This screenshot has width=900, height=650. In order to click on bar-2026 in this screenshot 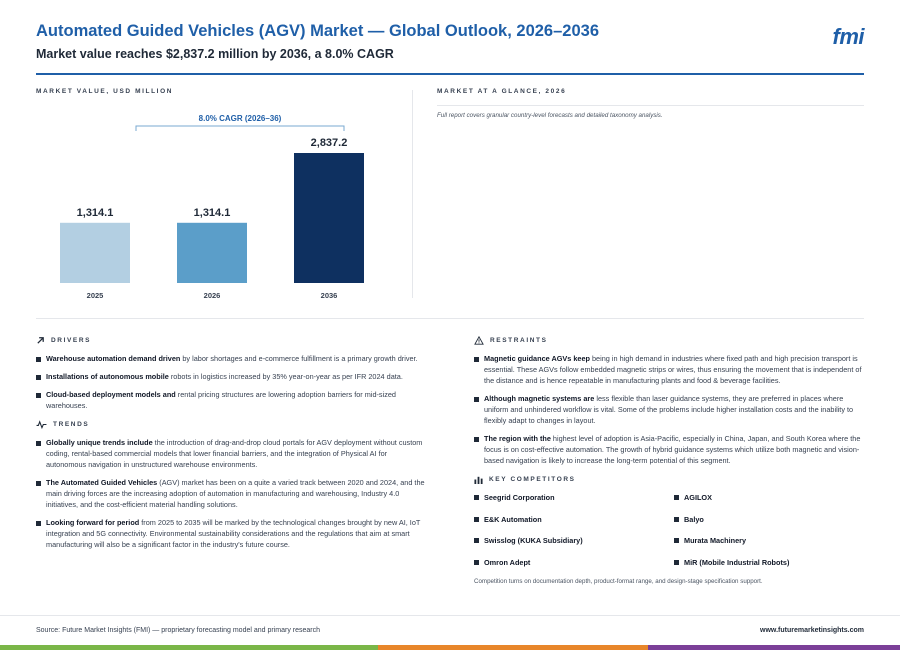, I will do `click(212, 252)`.